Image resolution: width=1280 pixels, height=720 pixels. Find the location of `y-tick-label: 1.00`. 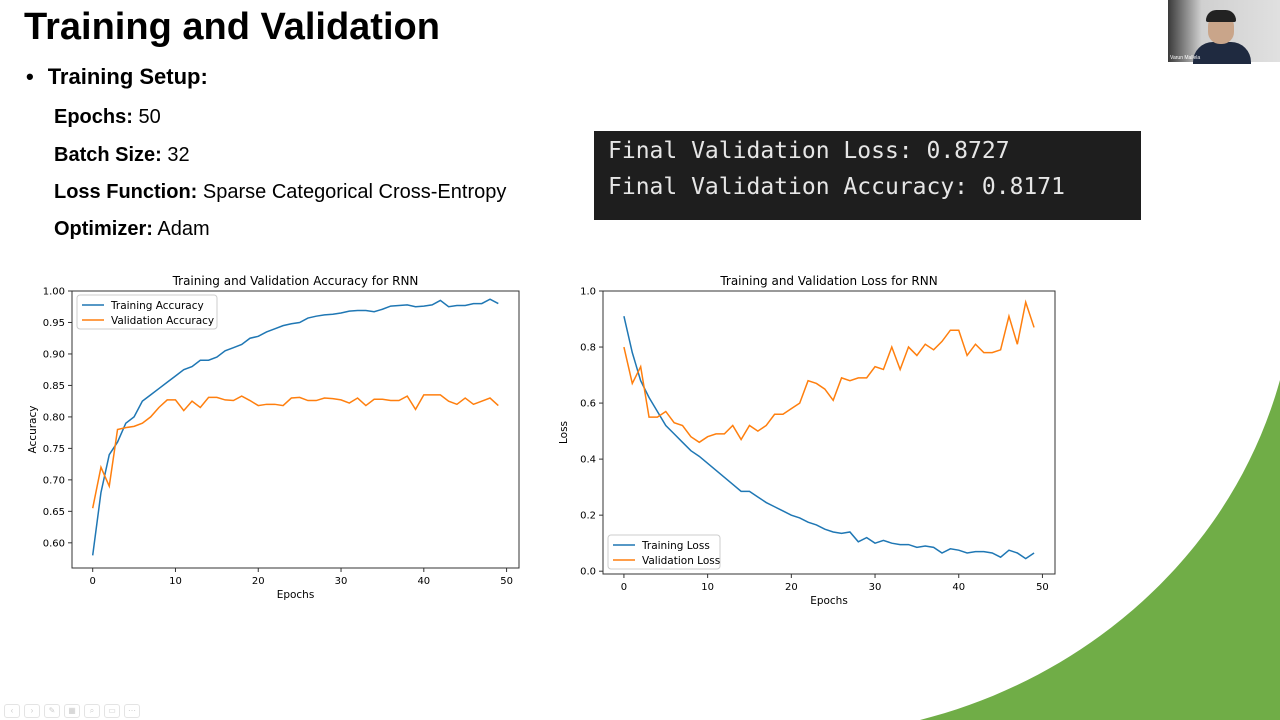

y-tick-label: 1.00 is located at coordinates (54, 292).